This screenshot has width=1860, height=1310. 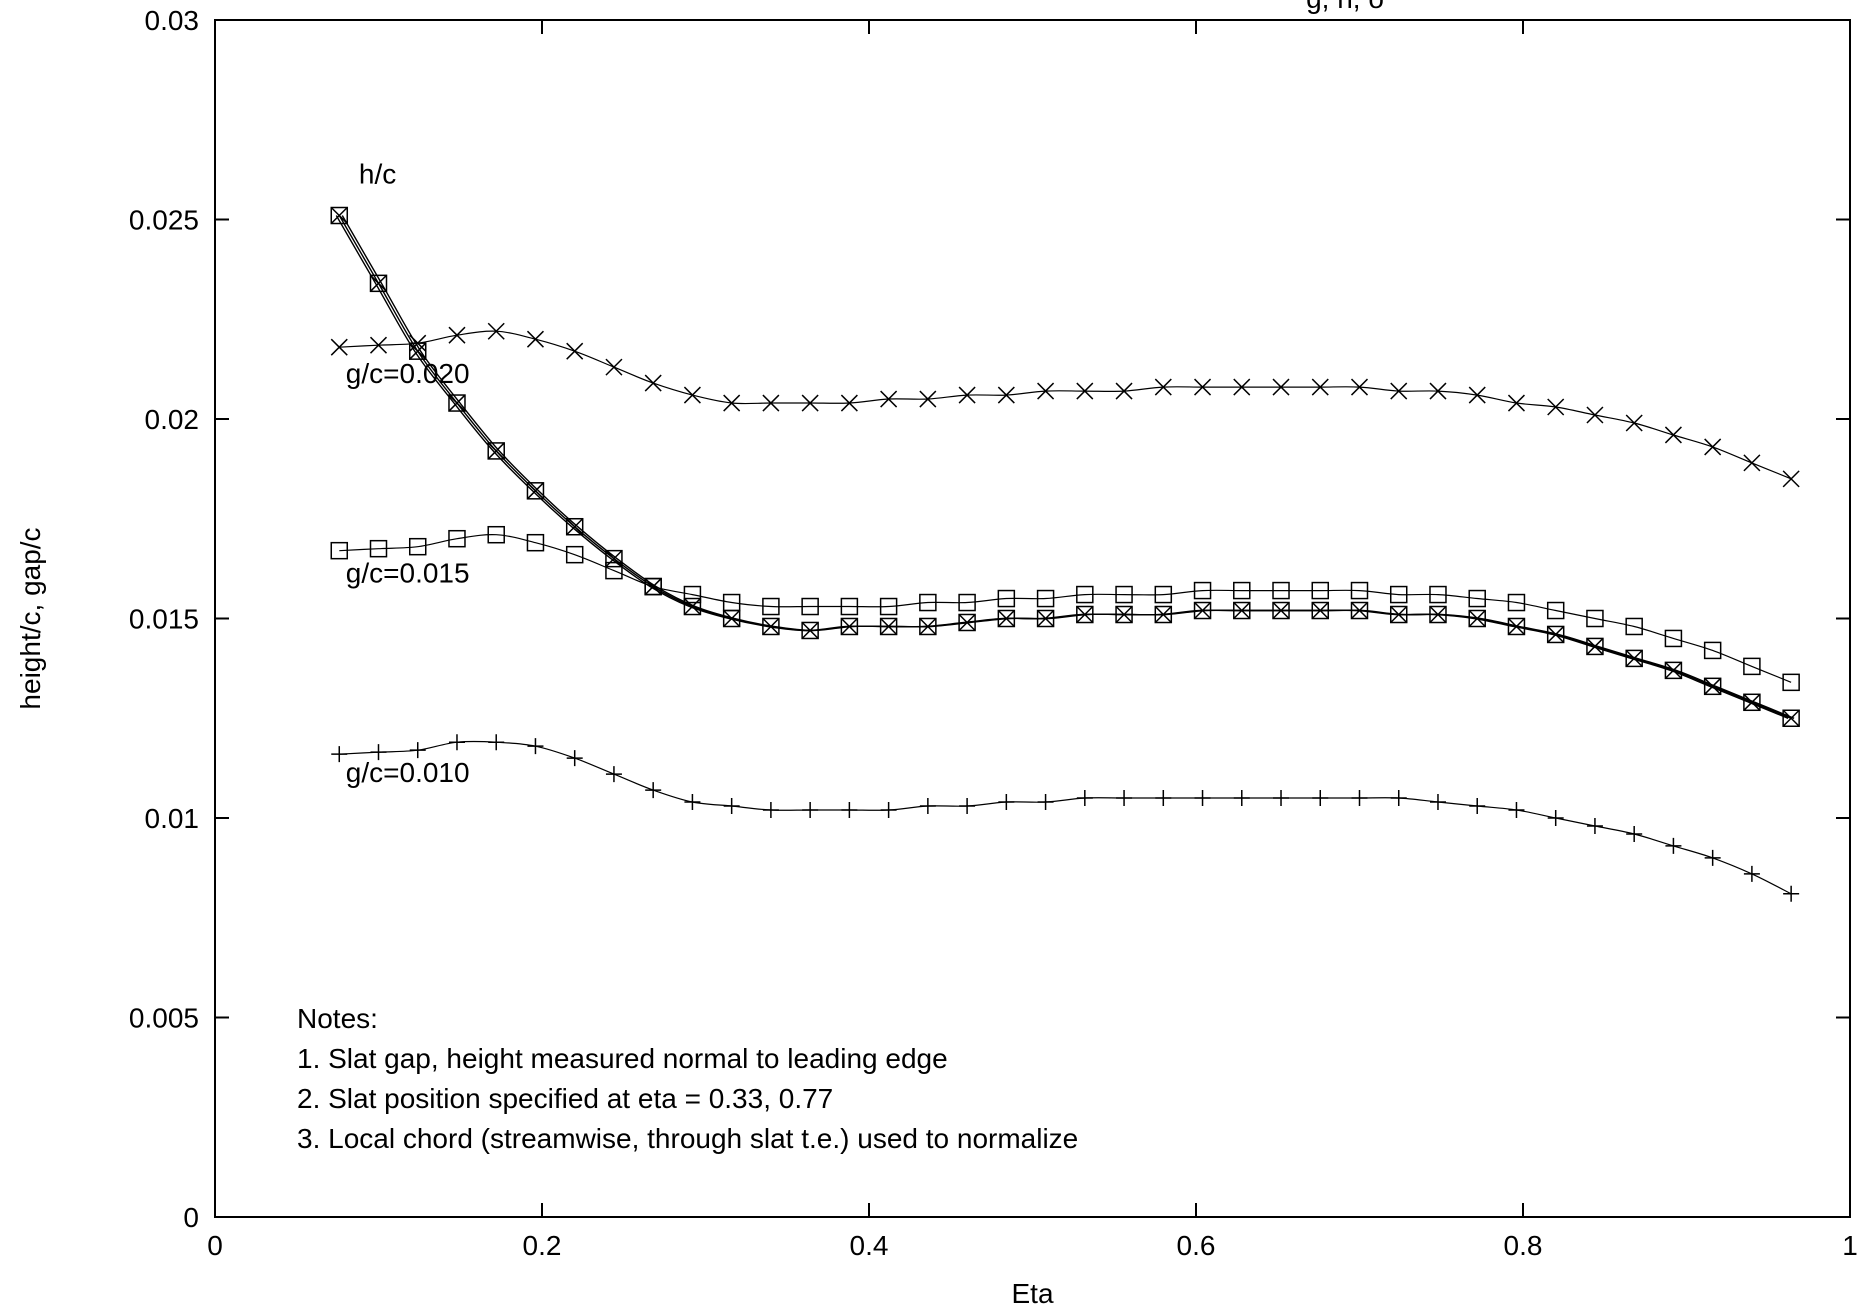 I want to click on chart-title: g, h, o, so click(x=1345, y=7).